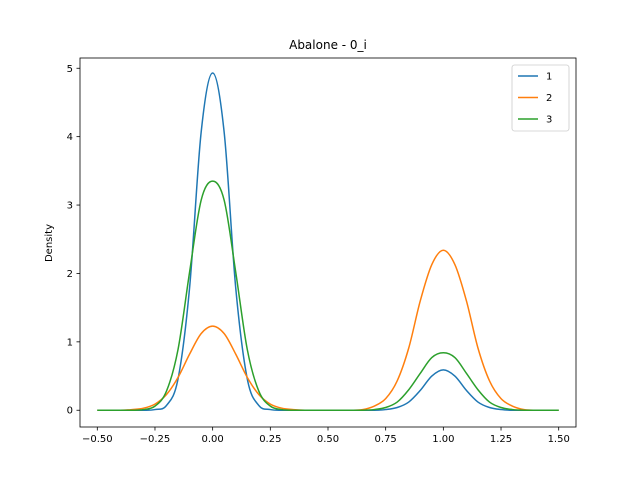  I want to click on x-tick-label: 0.75, so click(386, 439).